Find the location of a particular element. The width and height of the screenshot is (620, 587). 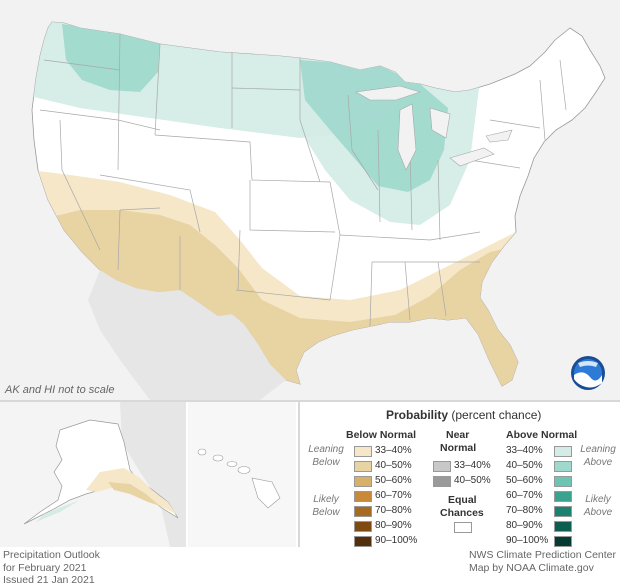

footer-issued: Issued 21 Jan 2021 is located at coordinates (49, 580).